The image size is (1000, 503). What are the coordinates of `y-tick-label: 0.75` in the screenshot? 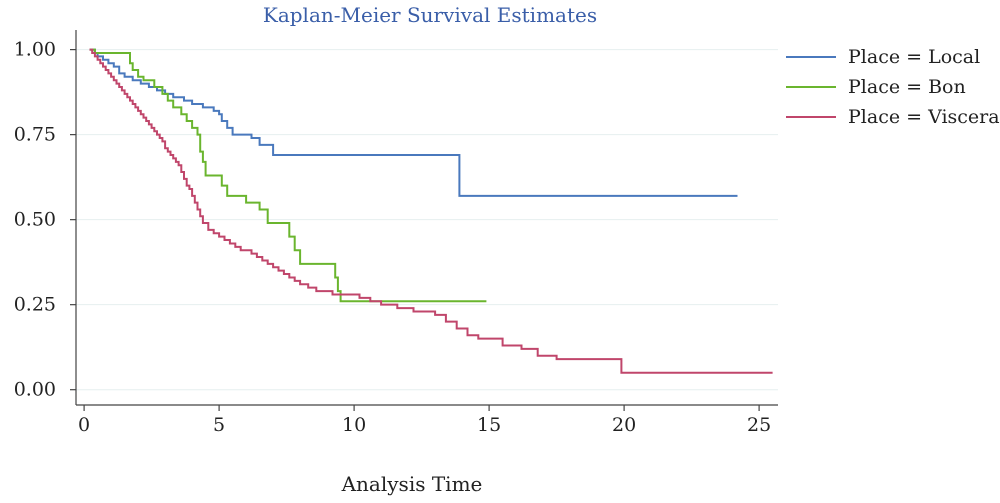 It's located at (35, 135).